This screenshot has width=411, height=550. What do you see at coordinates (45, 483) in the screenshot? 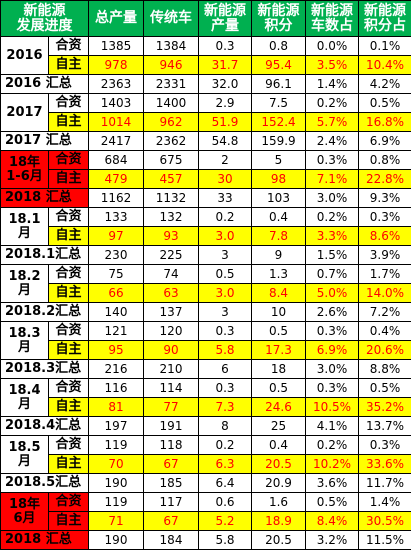
I see `summary-label: 2018.5汇总` at bounding box center [45, 483].